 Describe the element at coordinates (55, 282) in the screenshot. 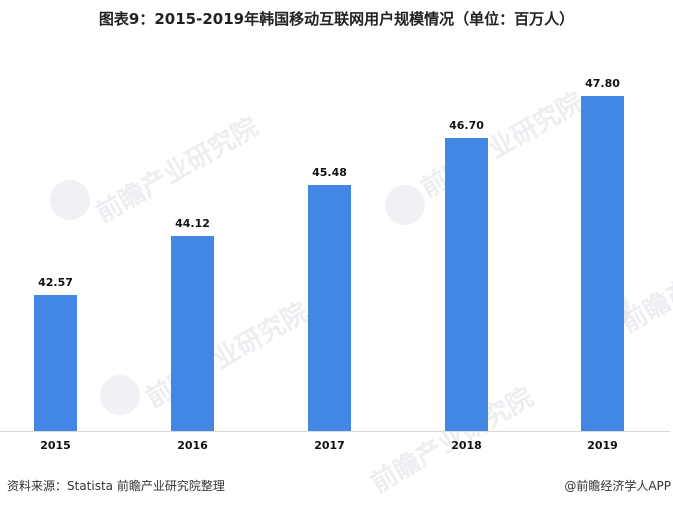

I see `data-label: 42.57` at that location.